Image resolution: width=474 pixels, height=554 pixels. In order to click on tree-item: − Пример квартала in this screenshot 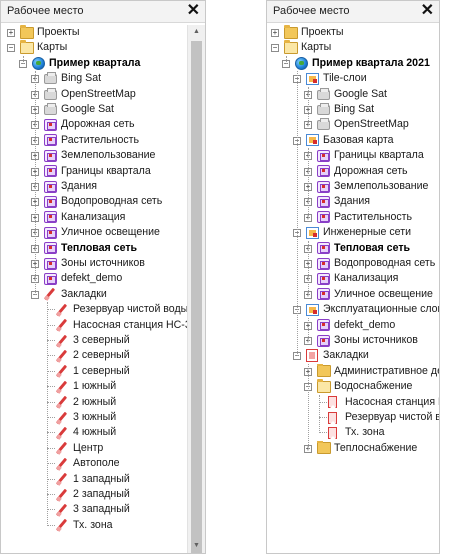, I will do `click(94, 63)`.